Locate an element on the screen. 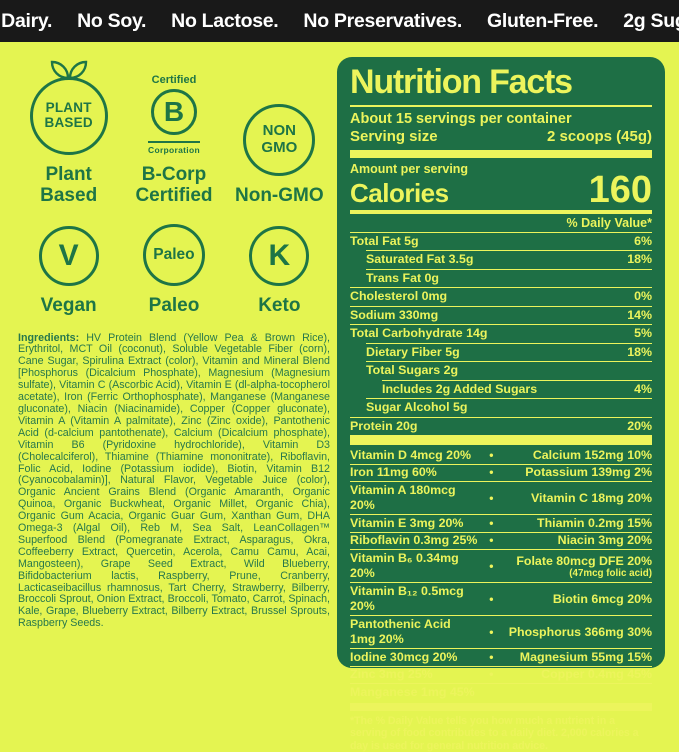  servings-per-container: About 15 servings per container is located at coordinates (461, 118).